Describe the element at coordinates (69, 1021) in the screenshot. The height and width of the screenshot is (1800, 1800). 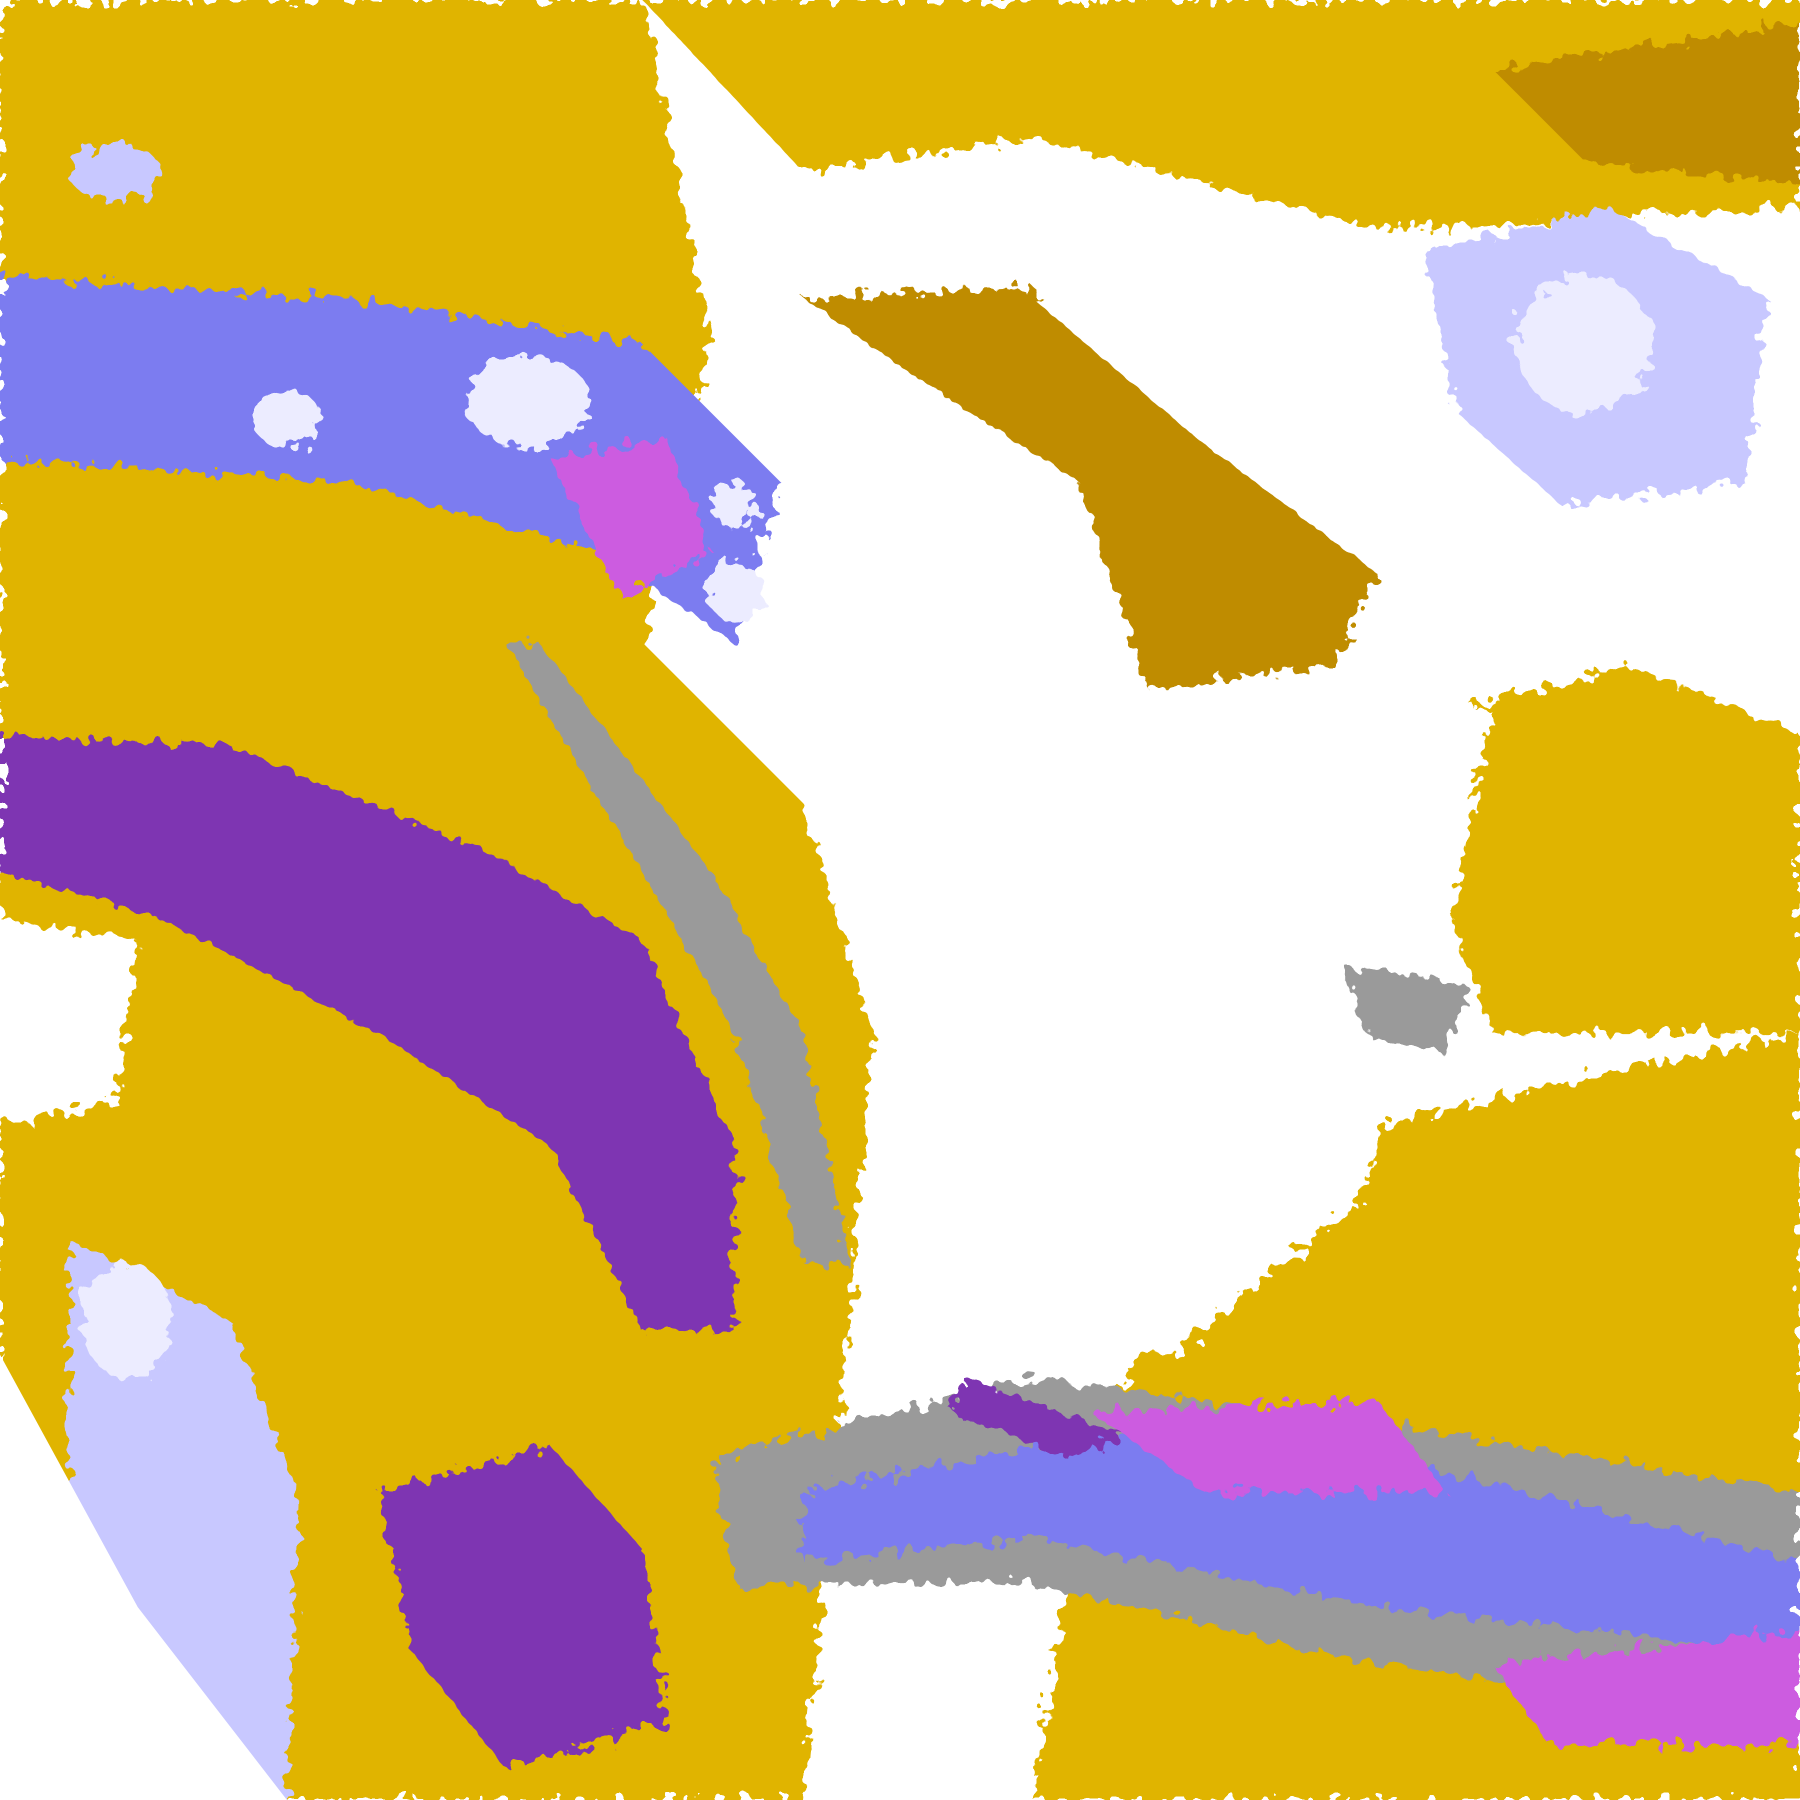
I see `clear-region-west` at that location.